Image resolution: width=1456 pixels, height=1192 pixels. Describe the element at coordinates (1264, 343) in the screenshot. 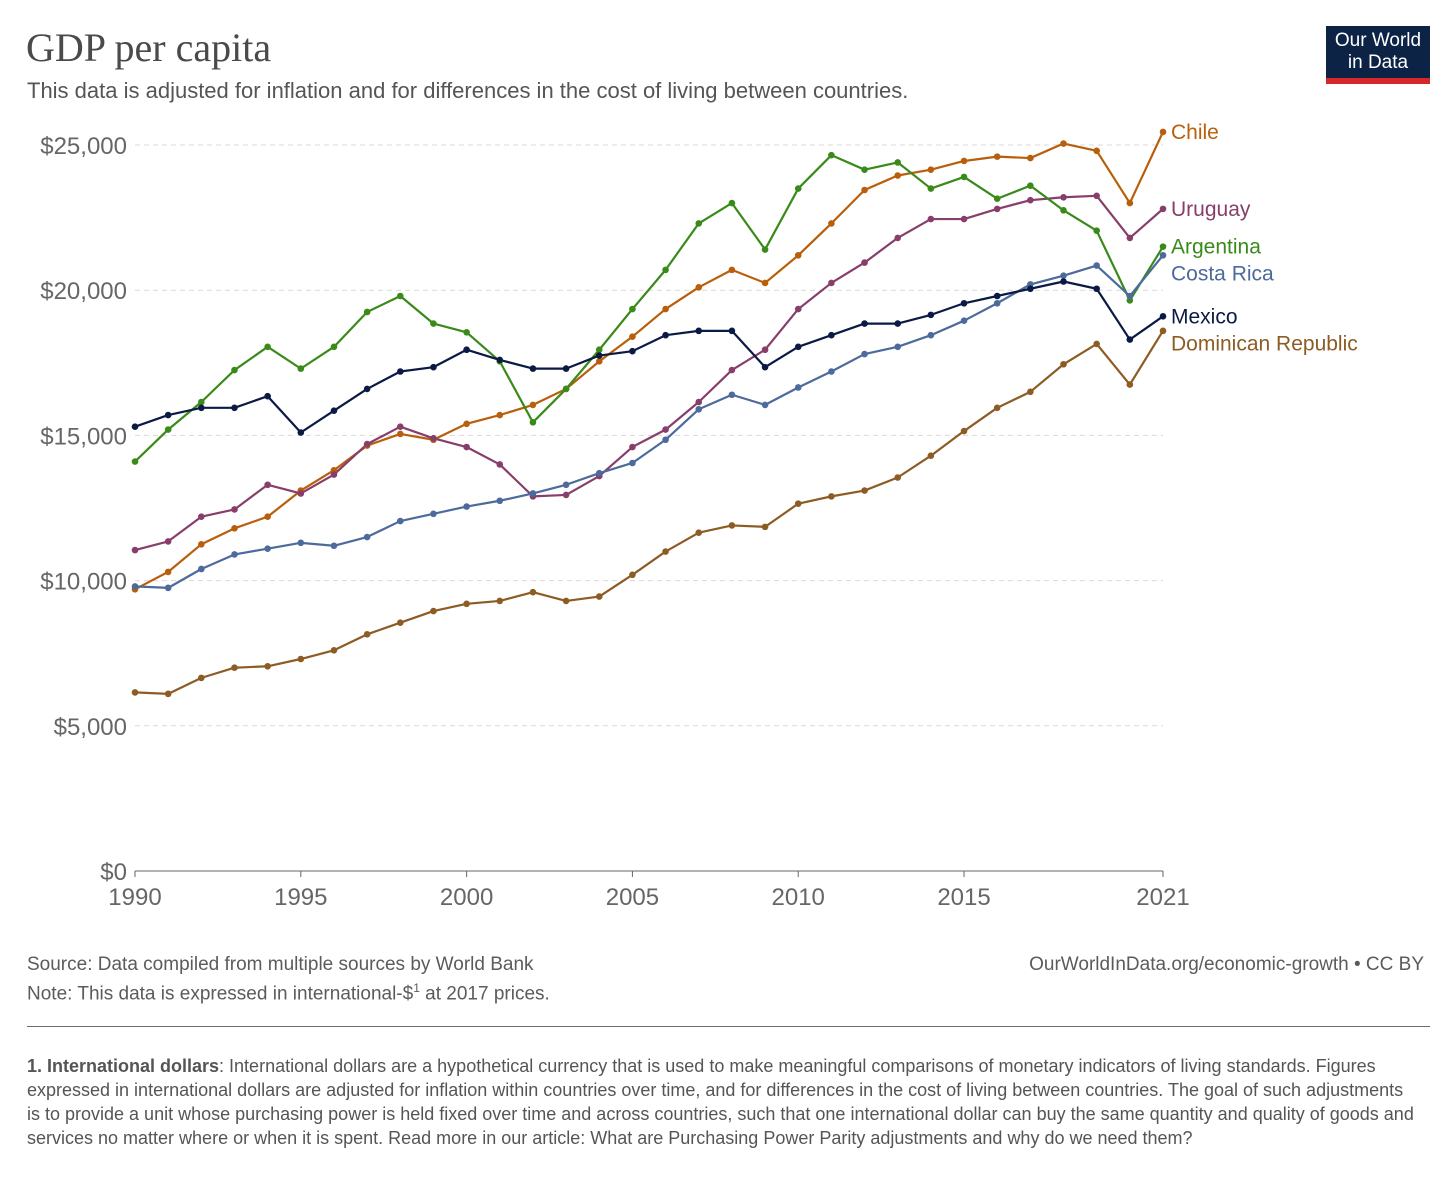

I see `series-label: Dominican Republic` at that location.